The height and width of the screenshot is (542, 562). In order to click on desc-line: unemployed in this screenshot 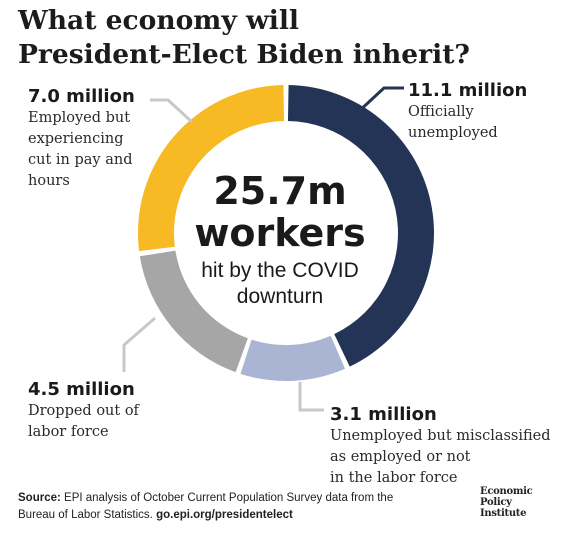, I will do `click(453, 133)`.